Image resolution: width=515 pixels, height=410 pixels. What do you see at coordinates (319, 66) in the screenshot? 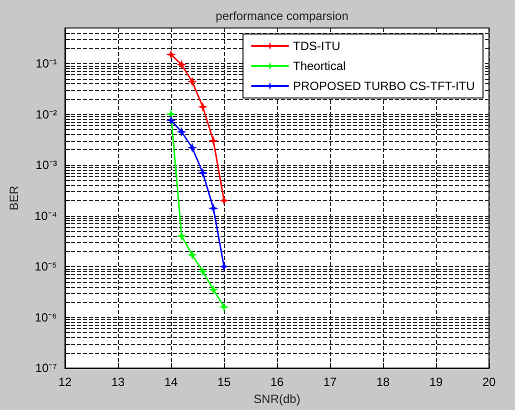
I see `legend-label: Theortical` at bounding box center [319, 66].